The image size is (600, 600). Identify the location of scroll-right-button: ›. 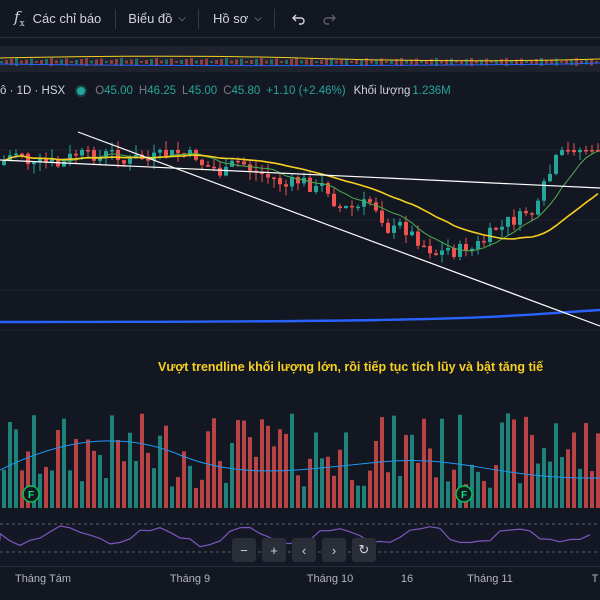
(334, 550).